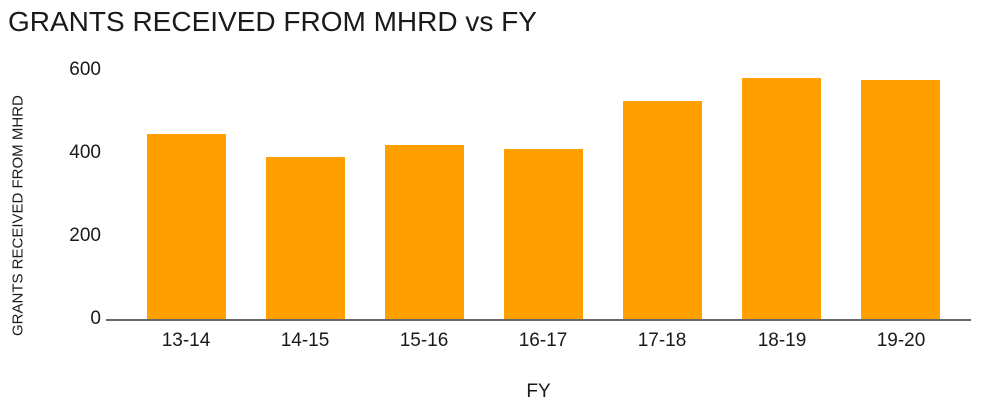 This screenshot has width=983, height=412. Describe the element at coordinates (186, 340) in the screenshot. I see `x-tick-label-13-14: 13-14` at that location.